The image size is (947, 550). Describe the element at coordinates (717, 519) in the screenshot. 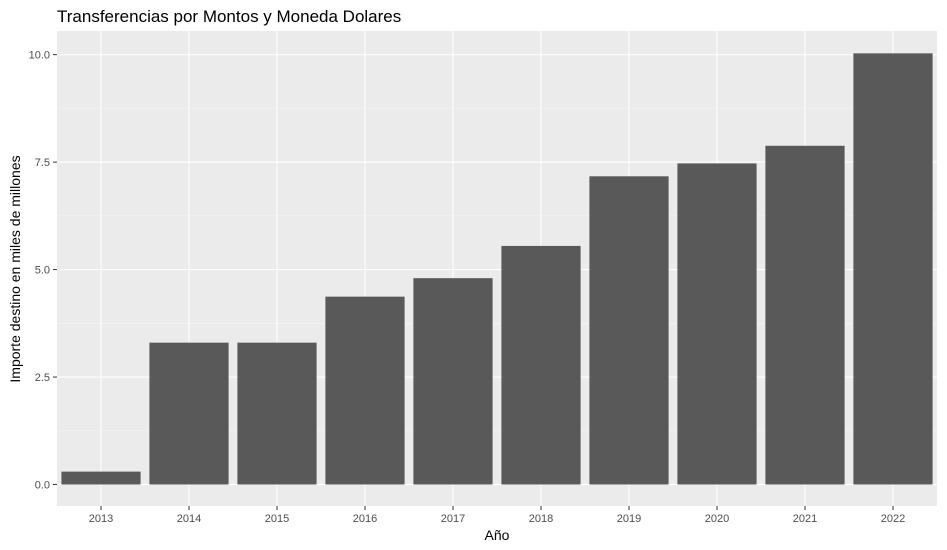

I see `x-tick-label: 2020` at that location.